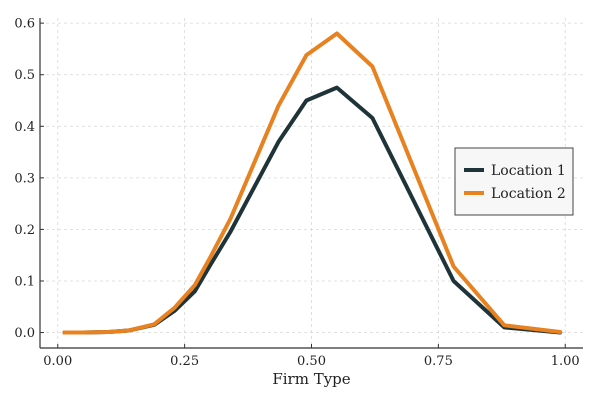 The height and width of the screenshot is (400, 600). I want to click on x-axis-title: Firm Type, so click(311, 379).